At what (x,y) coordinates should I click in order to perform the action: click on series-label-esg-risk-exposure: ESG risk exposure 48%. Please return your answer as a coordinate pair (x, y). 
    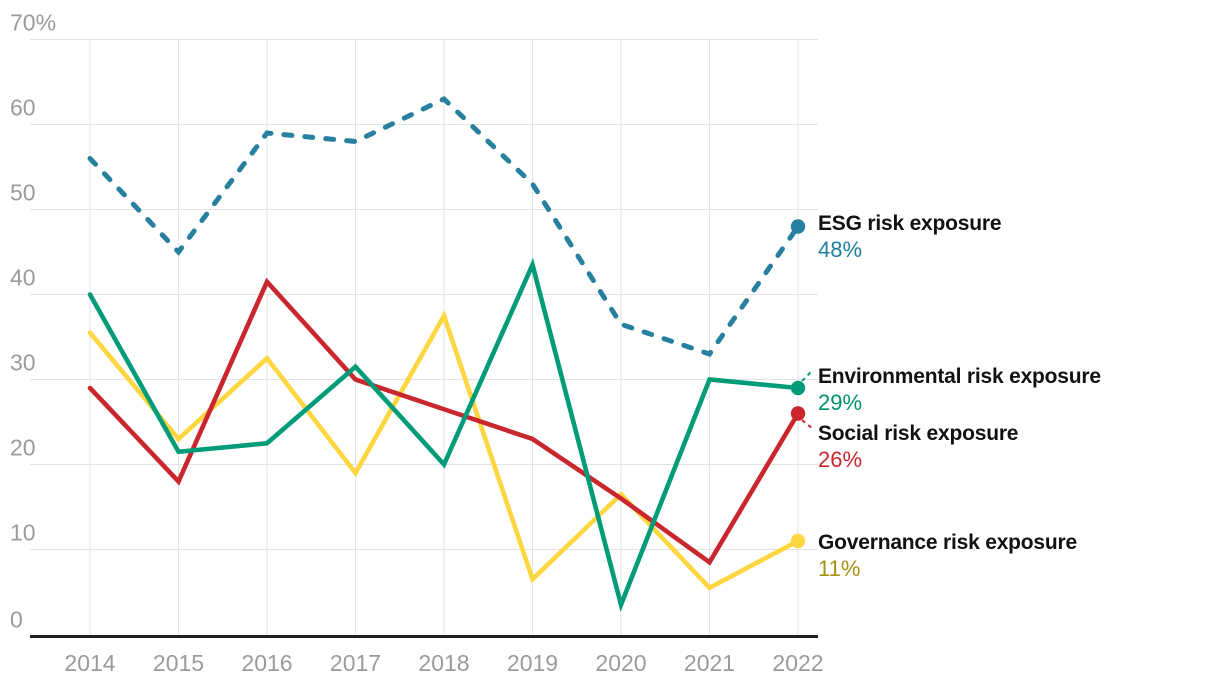
    Looking at the image, I should click on (910, 237).